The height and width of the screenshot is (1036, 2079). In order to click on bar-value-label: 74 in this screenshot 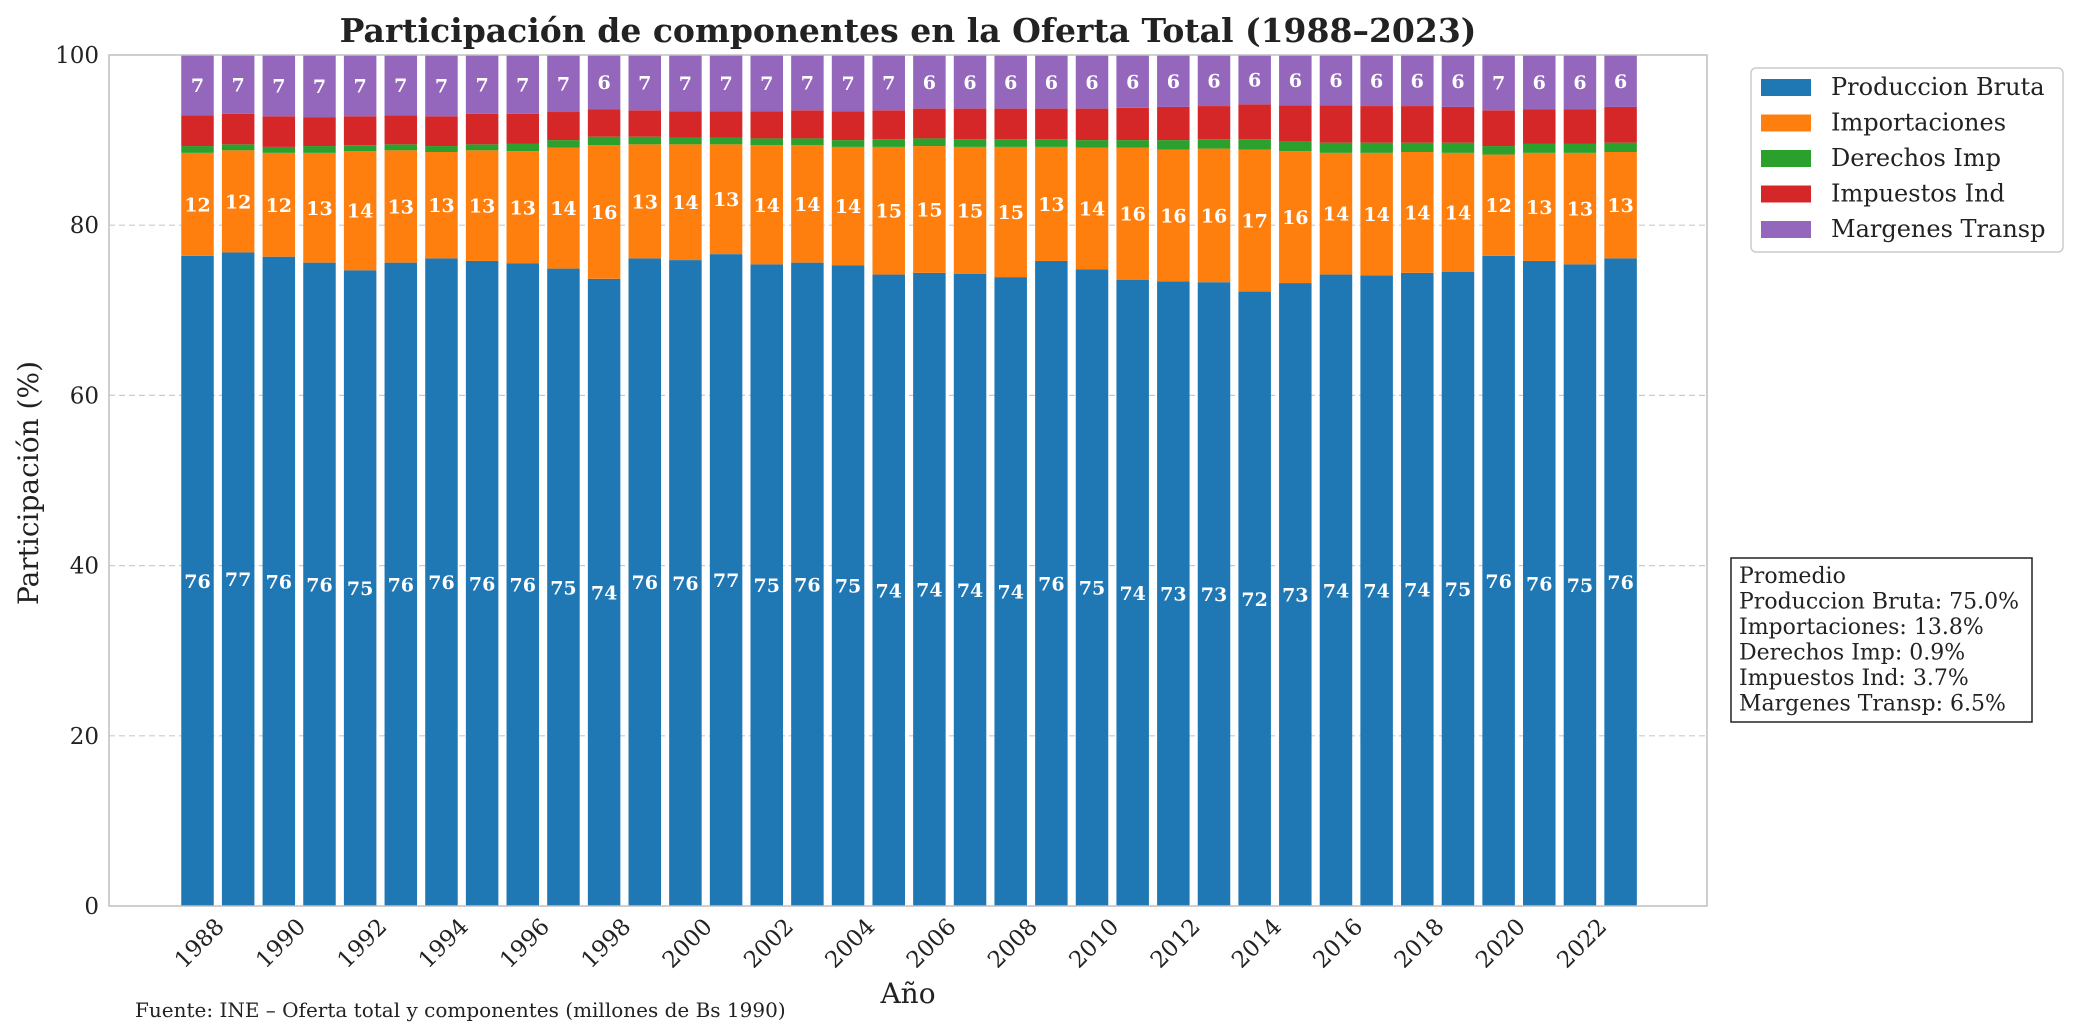, I will do `click(604, 593)`.